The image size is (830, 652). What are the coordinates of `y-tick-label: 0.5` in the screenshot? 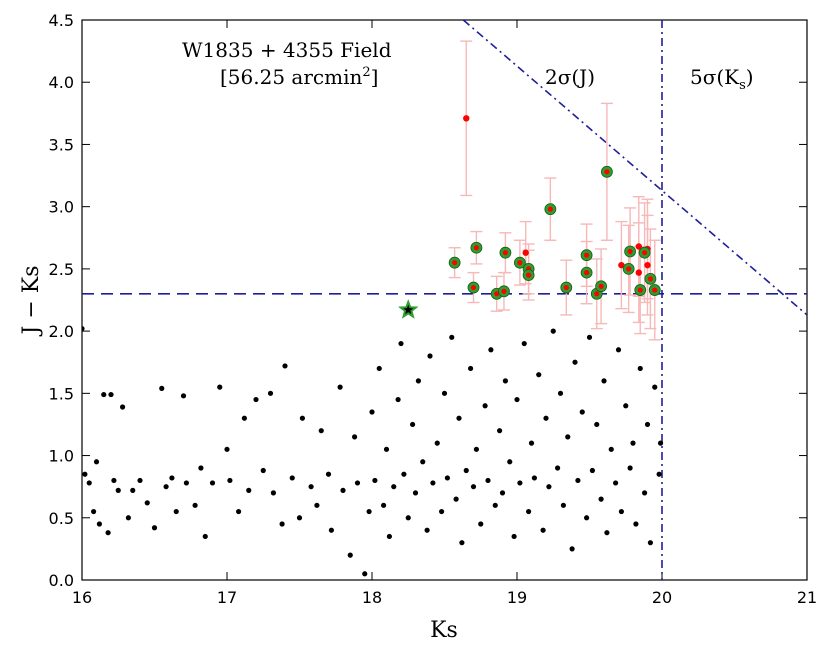 It's located at (61, 518).